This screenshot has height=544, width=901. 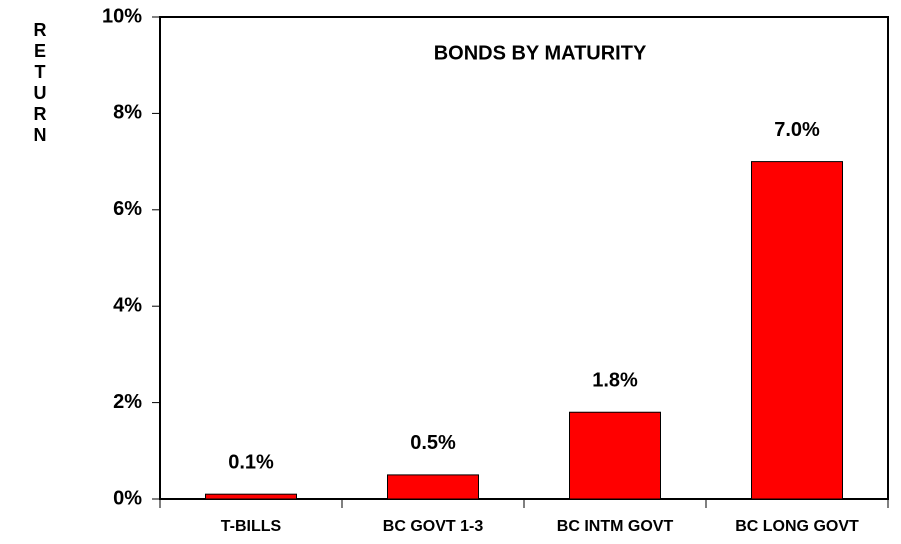 I want to click on x-tick-label: BC GOVT 1-3, so click(x=433, y=526).